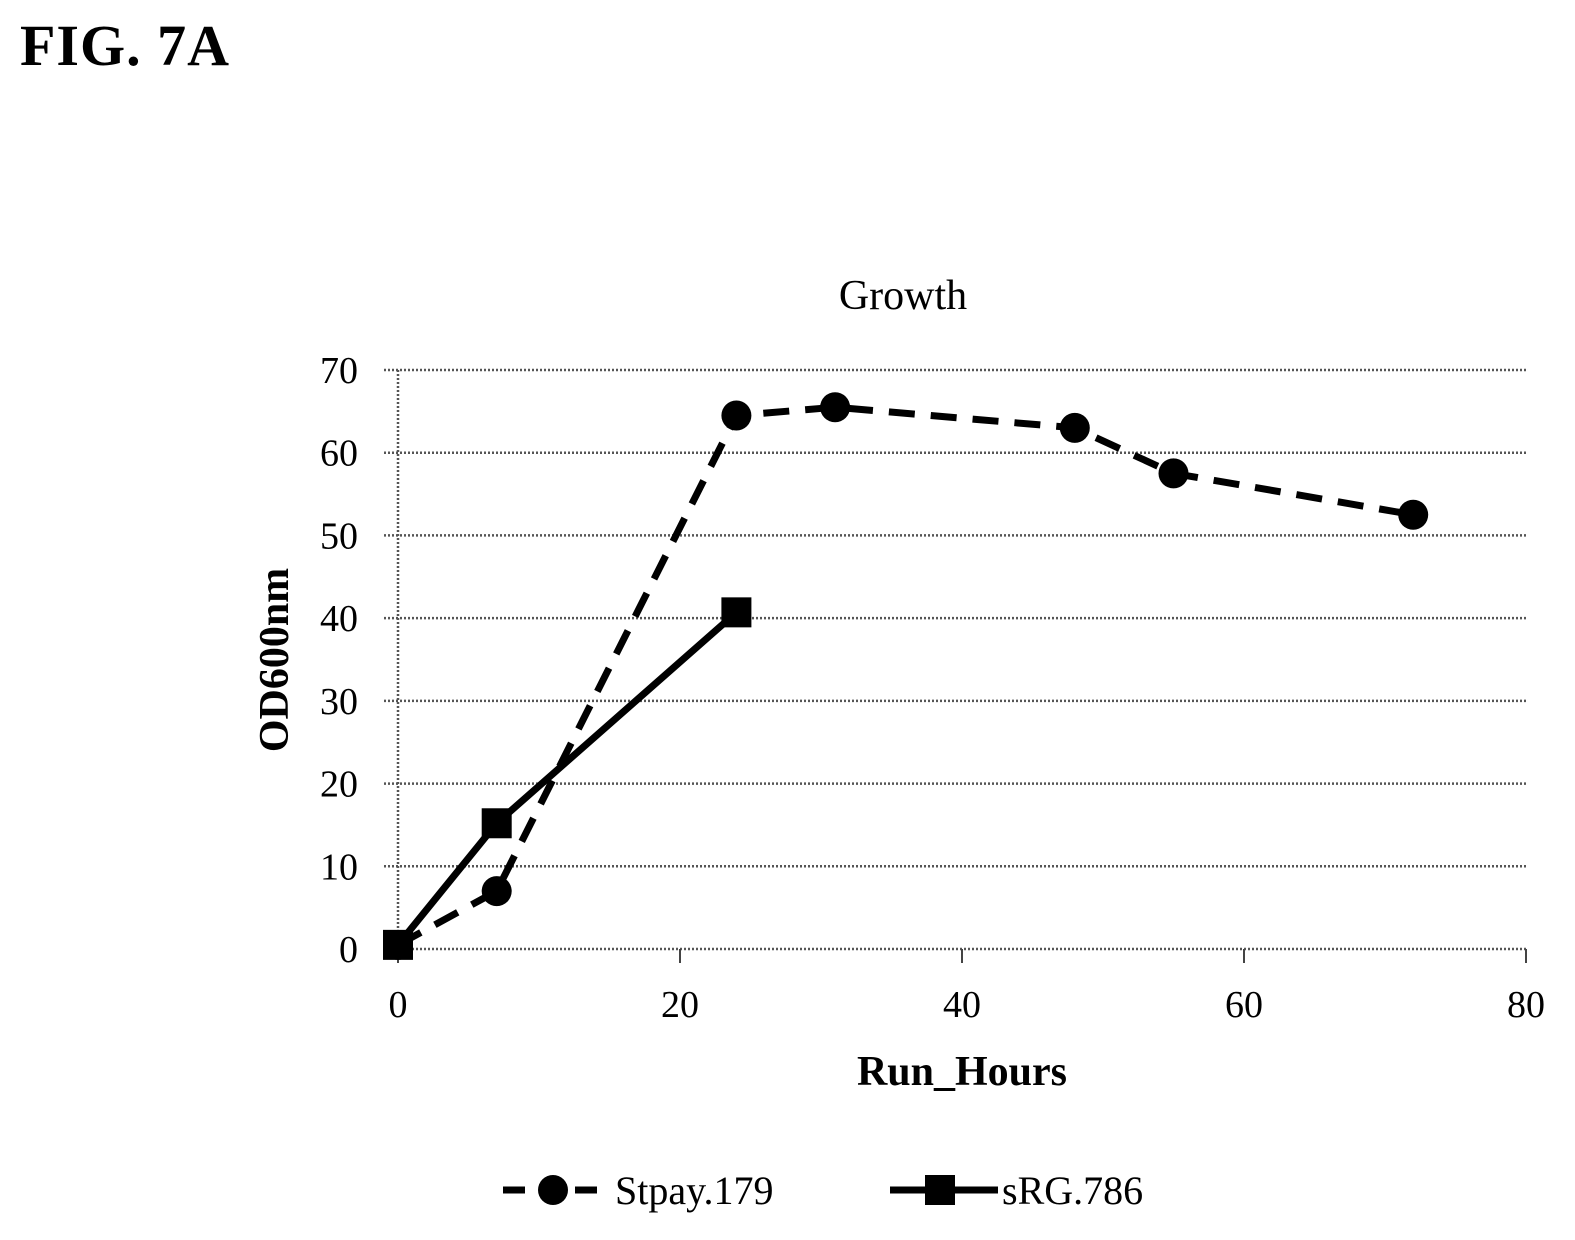 The width and height of the screenshot is (1575, 1240). Describe the element at coordinates (339, 619) in the screenshot. I see `y-tick-label: 40` at that location.